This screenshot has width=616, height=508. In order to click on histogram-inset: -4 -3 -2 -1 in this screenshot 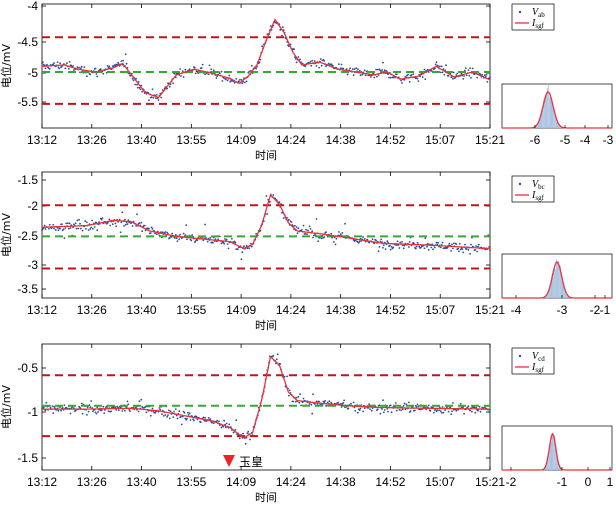, I will do `click(557, 285)`.